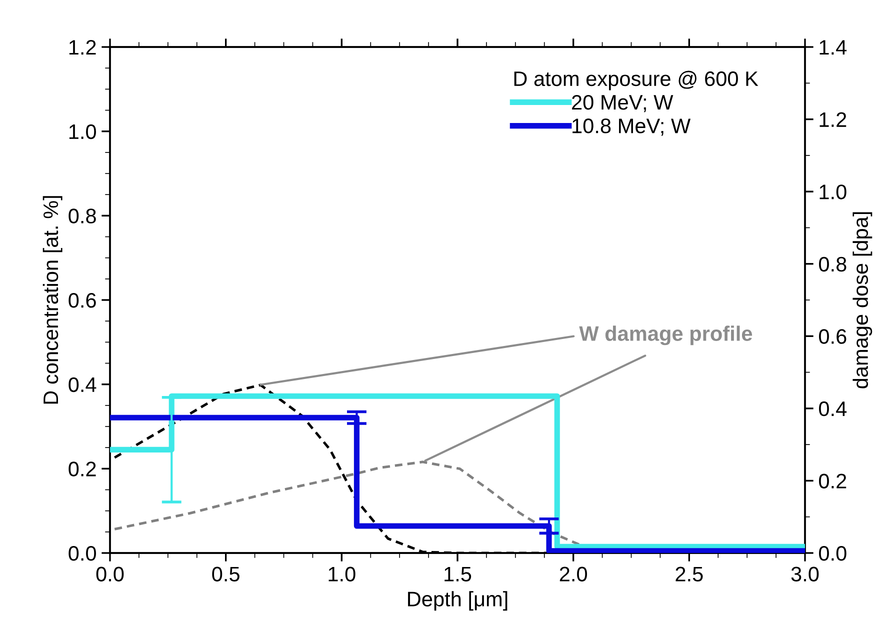 The height and width of the screenshot is (640, 893). I want to click on y2-axis-title: damage dose [dpa], so click(862, 300).